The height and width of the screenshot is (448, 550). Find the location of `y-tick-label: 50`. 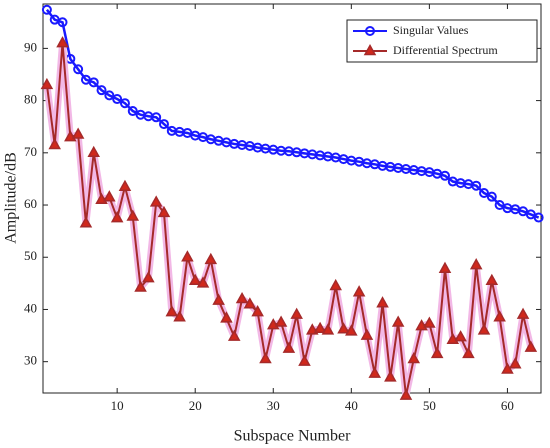

y-tick-label: 50 is located at coordinates (30, 255).